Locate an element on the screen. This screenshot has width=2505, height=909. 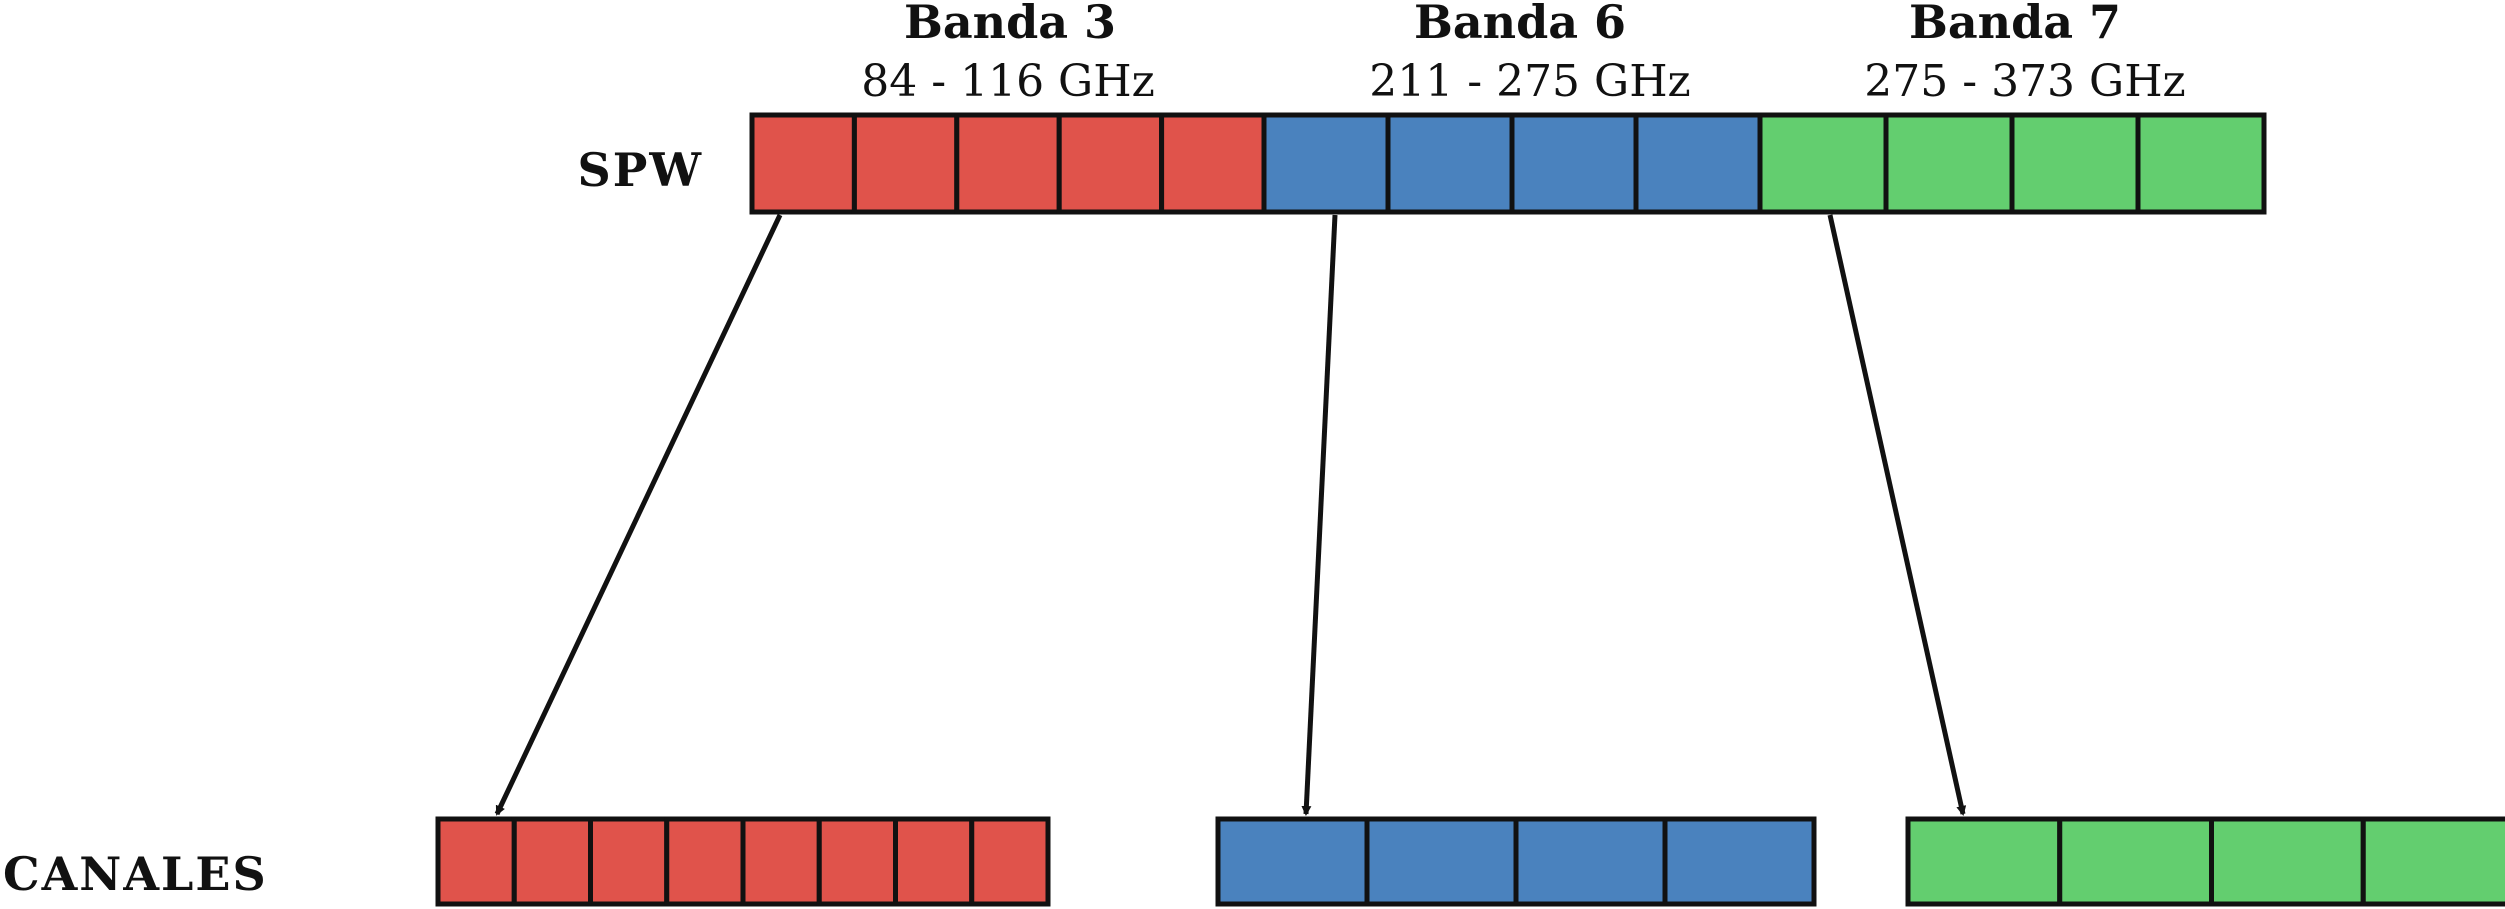
band-6-title: Banda 6 is located at coordinates (1520, 24).